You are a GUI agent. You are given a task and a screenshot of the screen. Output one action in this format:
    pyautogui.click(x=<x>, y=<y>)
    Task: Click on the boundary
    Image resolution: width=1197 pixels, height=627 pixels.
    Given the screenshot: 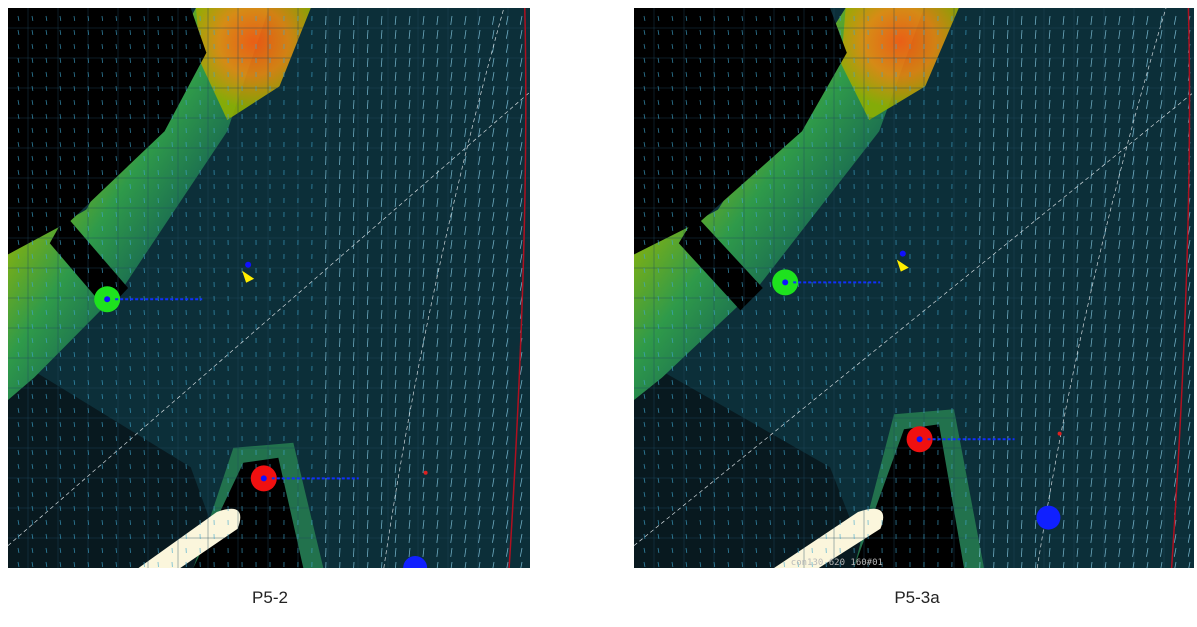 What is the action you would take?
    pyautogui.click(x=517, y=288)
    